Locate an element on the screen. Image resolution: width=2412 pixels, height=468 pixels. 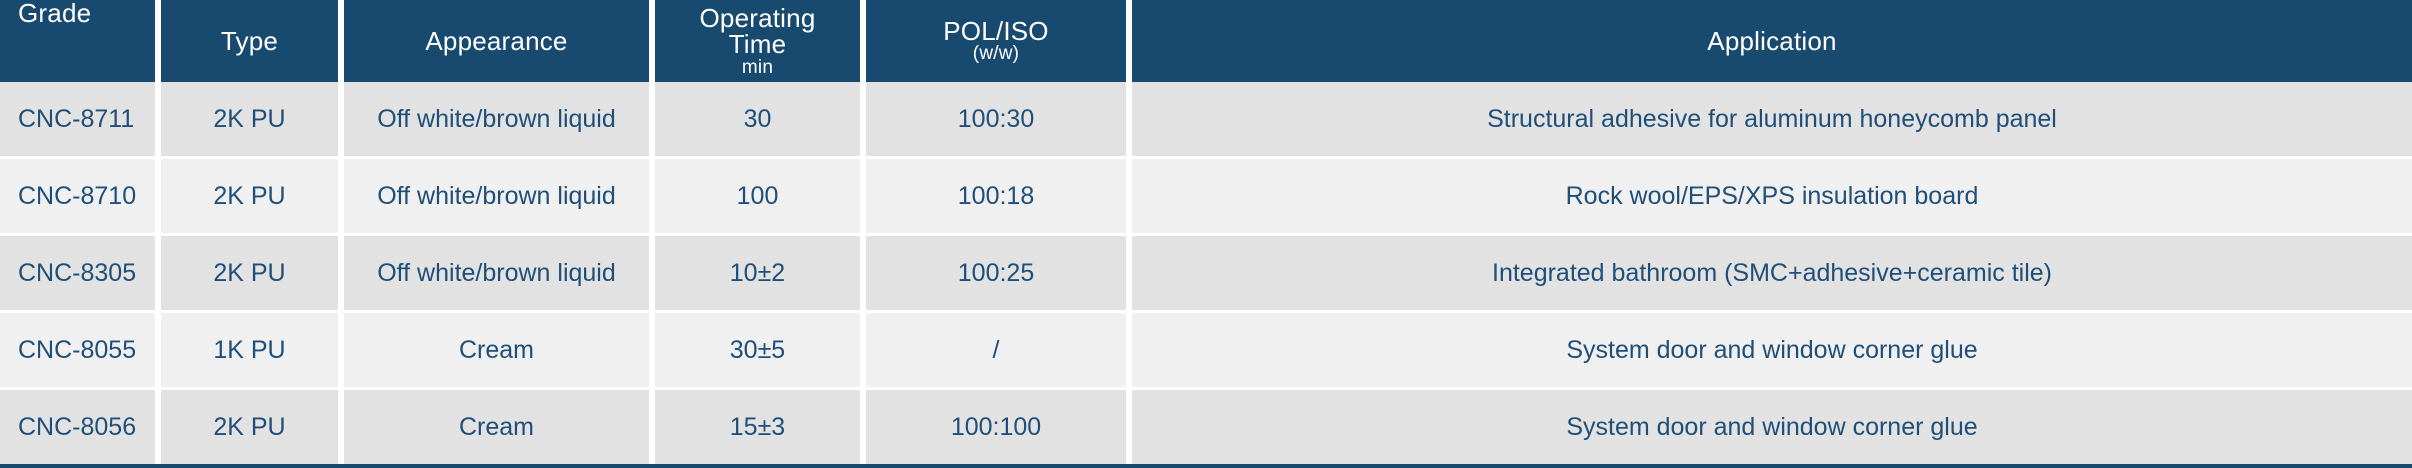
column-header-application-label: Application is located at coordinates (1772, 40).